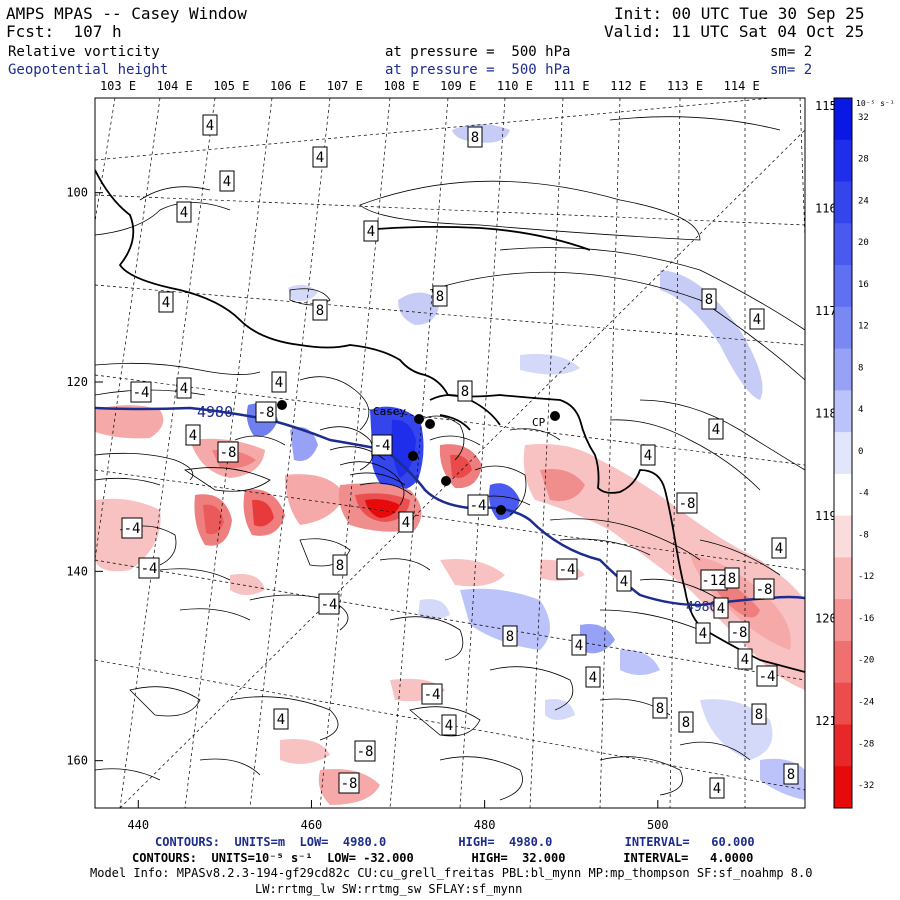 This screenshot has height=900, width=900. I want to click on init-time: Init: 00 UTC Tue 30 Sep 25, so click(739, 13).